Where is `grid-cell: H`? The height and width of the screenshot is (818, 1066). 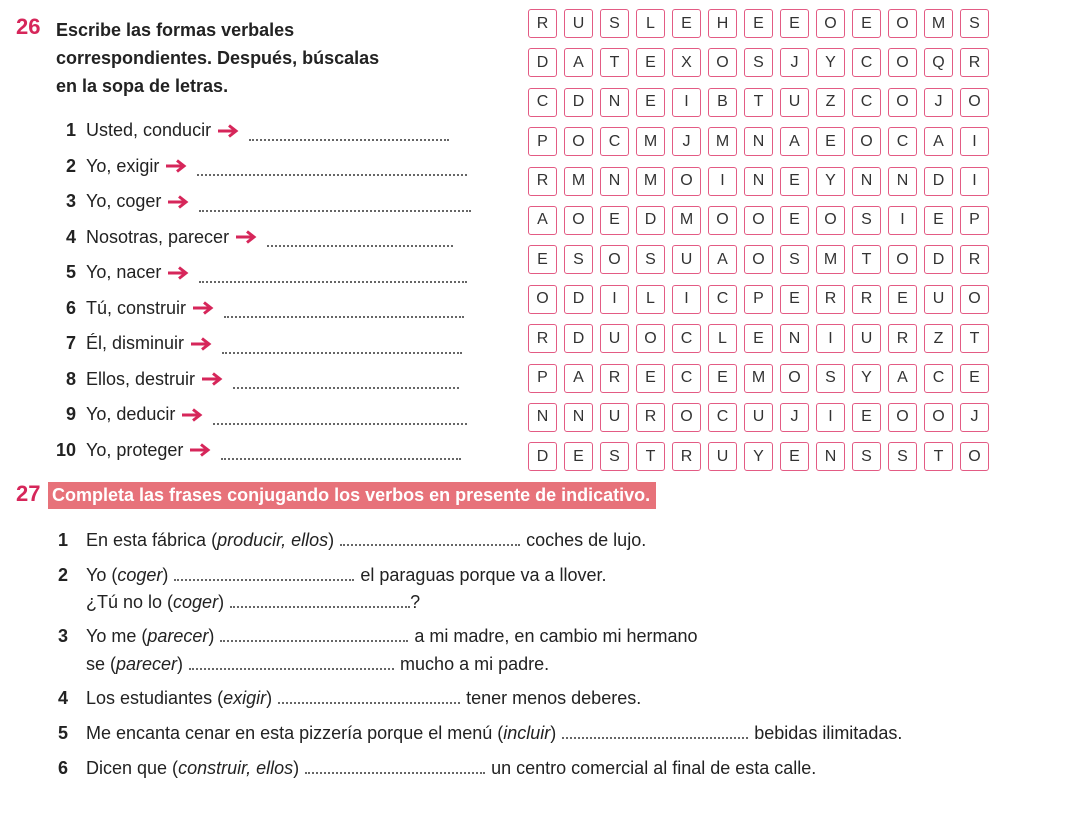 grid-cell: H is located at coordinates (722, 23).